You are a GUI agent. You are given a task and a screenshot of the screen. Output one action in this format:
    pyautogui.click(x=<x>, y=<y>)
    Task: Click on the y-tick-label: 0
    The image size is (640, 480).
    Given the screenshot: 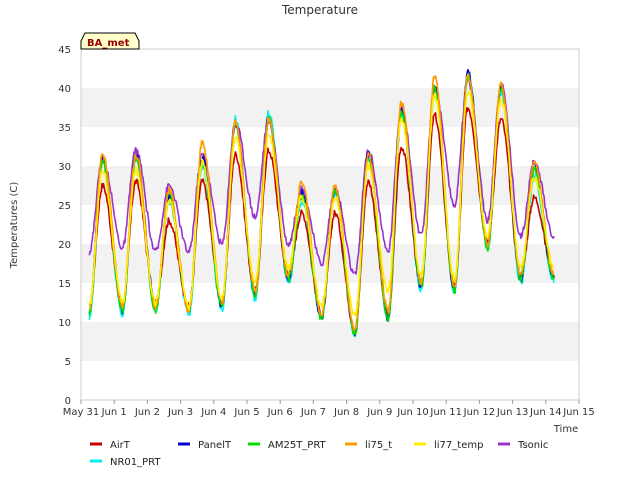 What is the action you would take?
    pyautogui.click(x=68, y=401)
    